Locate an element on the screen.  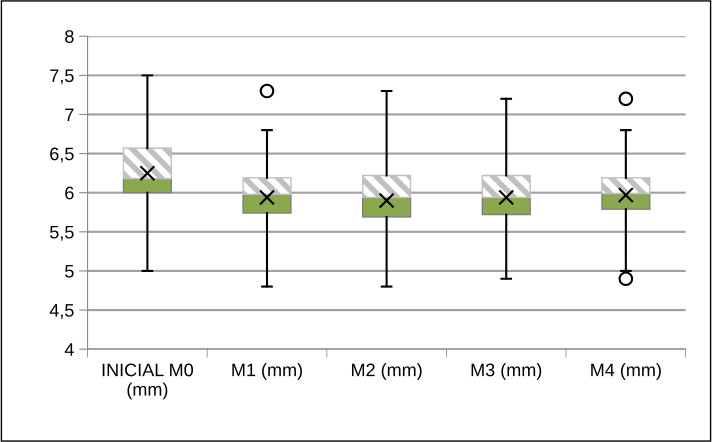
y-tick-label: 5,5 is located at coordinates (62, 233).